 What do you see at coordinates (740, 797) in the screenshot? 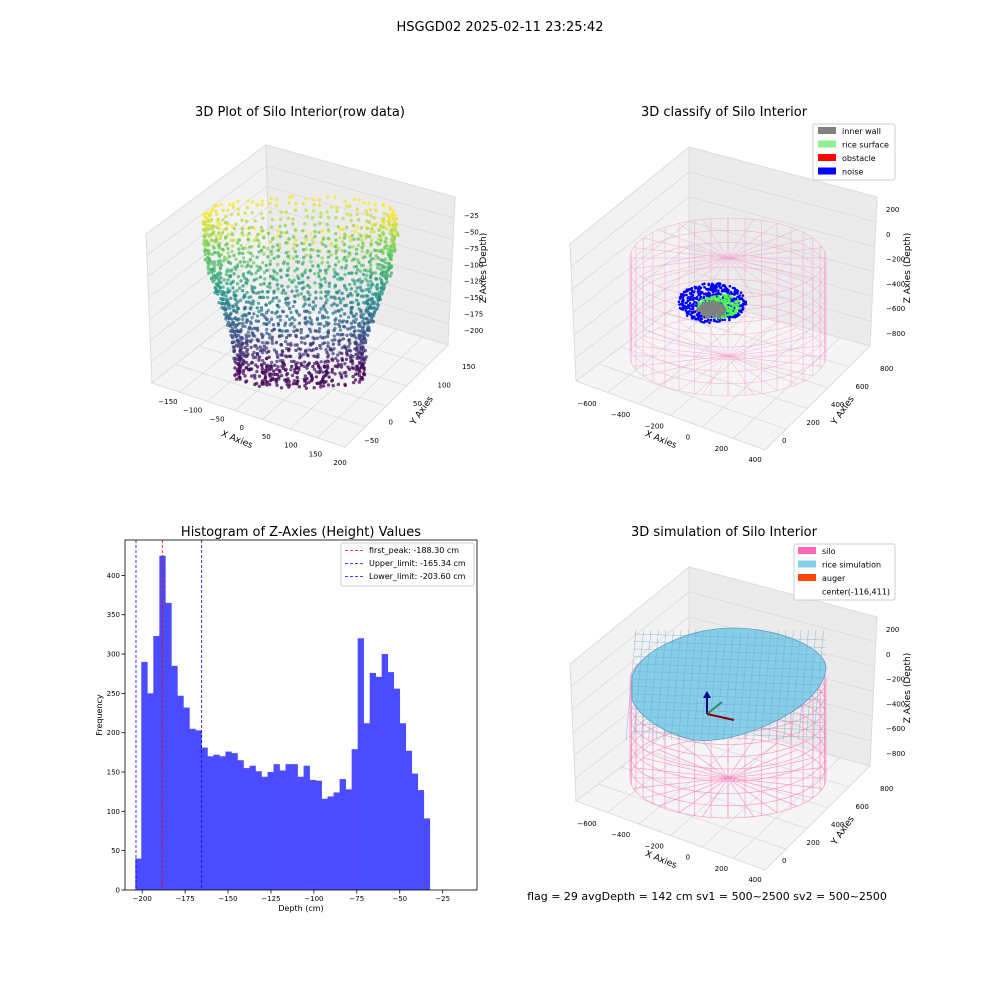
I see `silo-spoke` at bounding box center [740, 797].